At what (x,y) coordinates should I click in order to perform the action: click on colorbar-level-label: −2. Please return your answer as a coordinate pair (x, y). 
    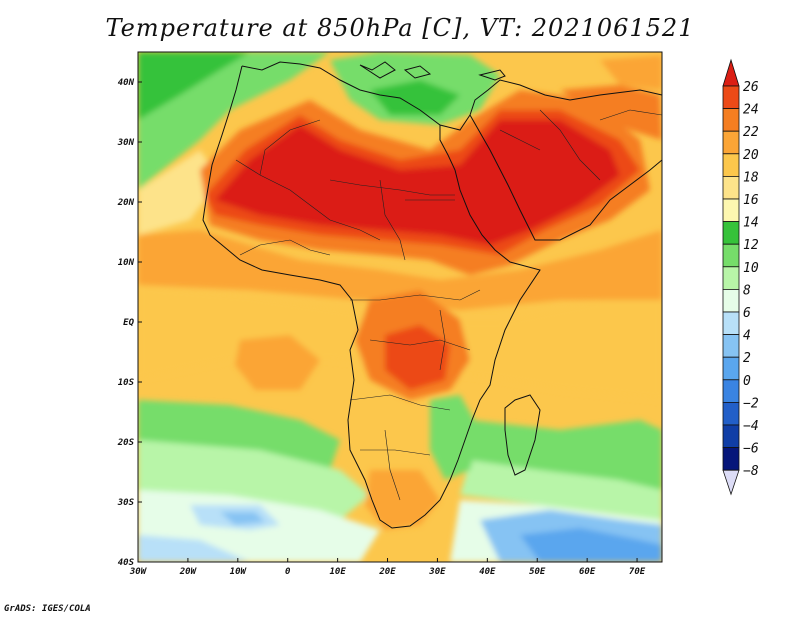
    Looking at the image, I should click on (751, 403).